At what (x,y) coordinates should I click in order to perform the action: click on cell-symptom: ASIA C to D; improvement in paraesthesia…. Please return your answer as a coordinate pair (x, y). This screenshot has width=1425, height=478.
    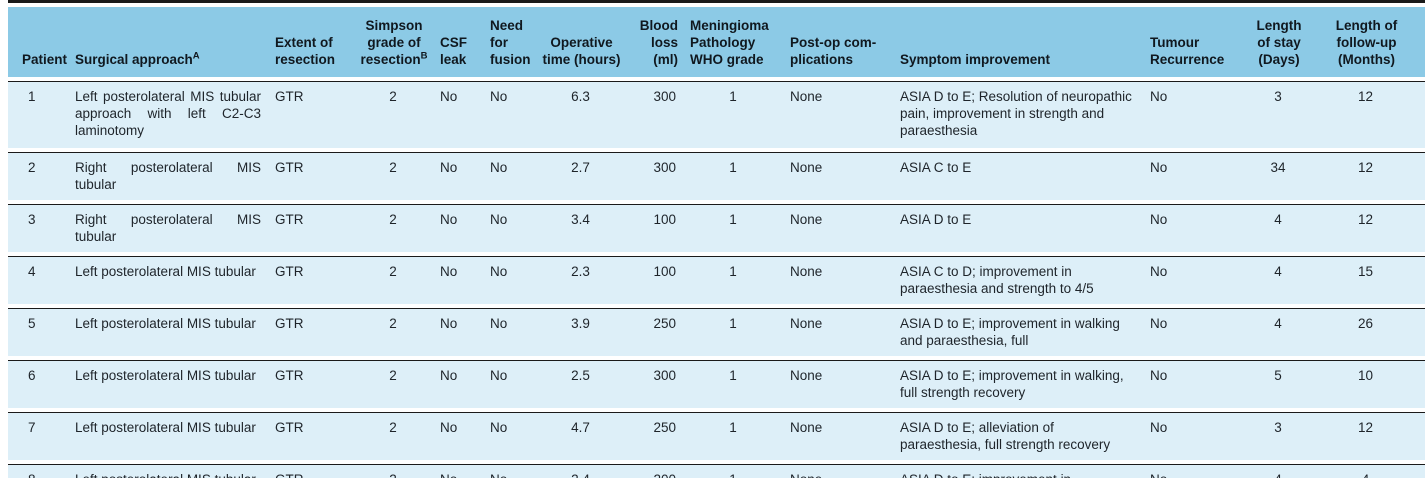
    Looking at the image, I should click on (1025, 280).